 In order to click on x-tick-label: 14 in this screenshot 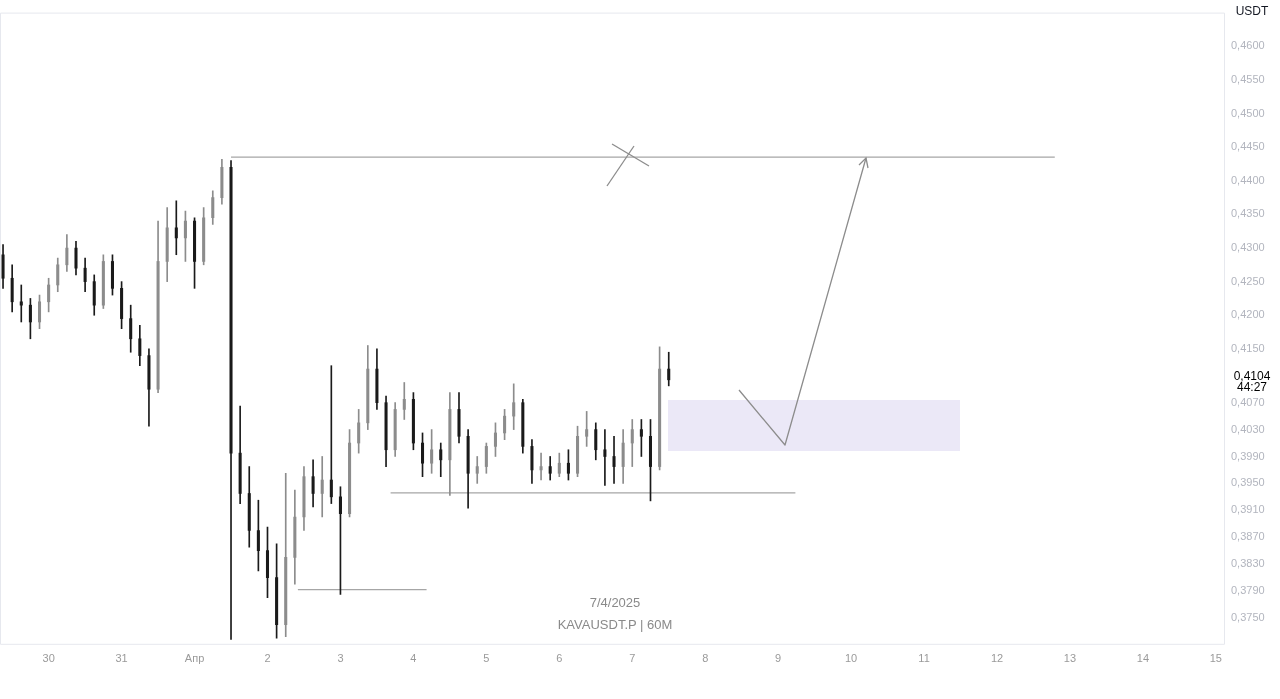, I will do `click(1143, 658)`.